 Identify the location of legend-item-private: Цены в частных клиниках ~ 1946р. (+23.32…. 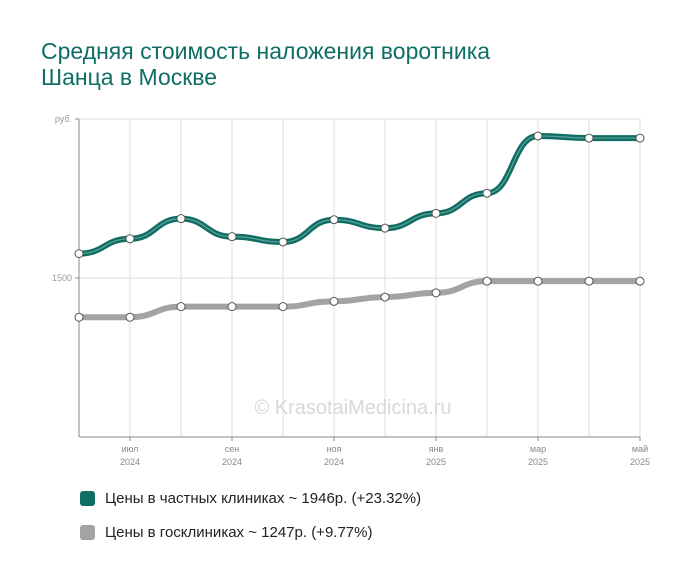
(250, 498).